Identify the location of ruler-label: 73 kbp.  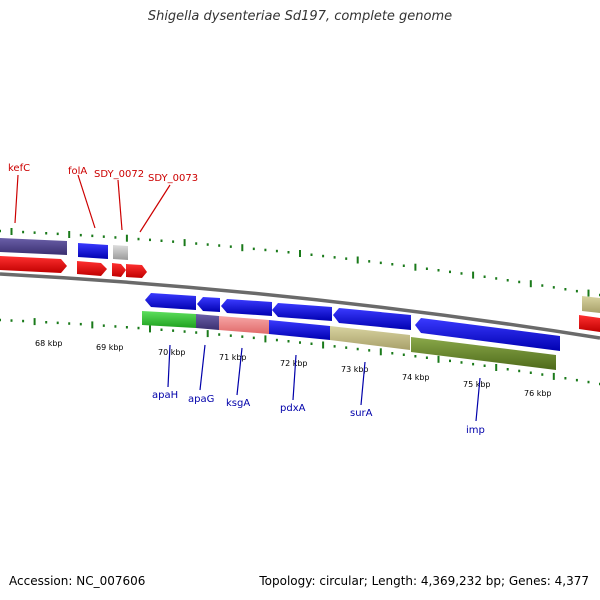
(355, 369).